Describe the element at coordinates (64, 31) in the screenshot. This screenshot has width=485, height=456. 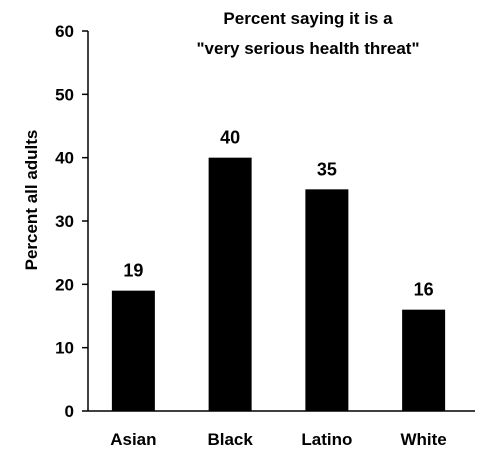
I see `y-tick-label: 60` at that location.